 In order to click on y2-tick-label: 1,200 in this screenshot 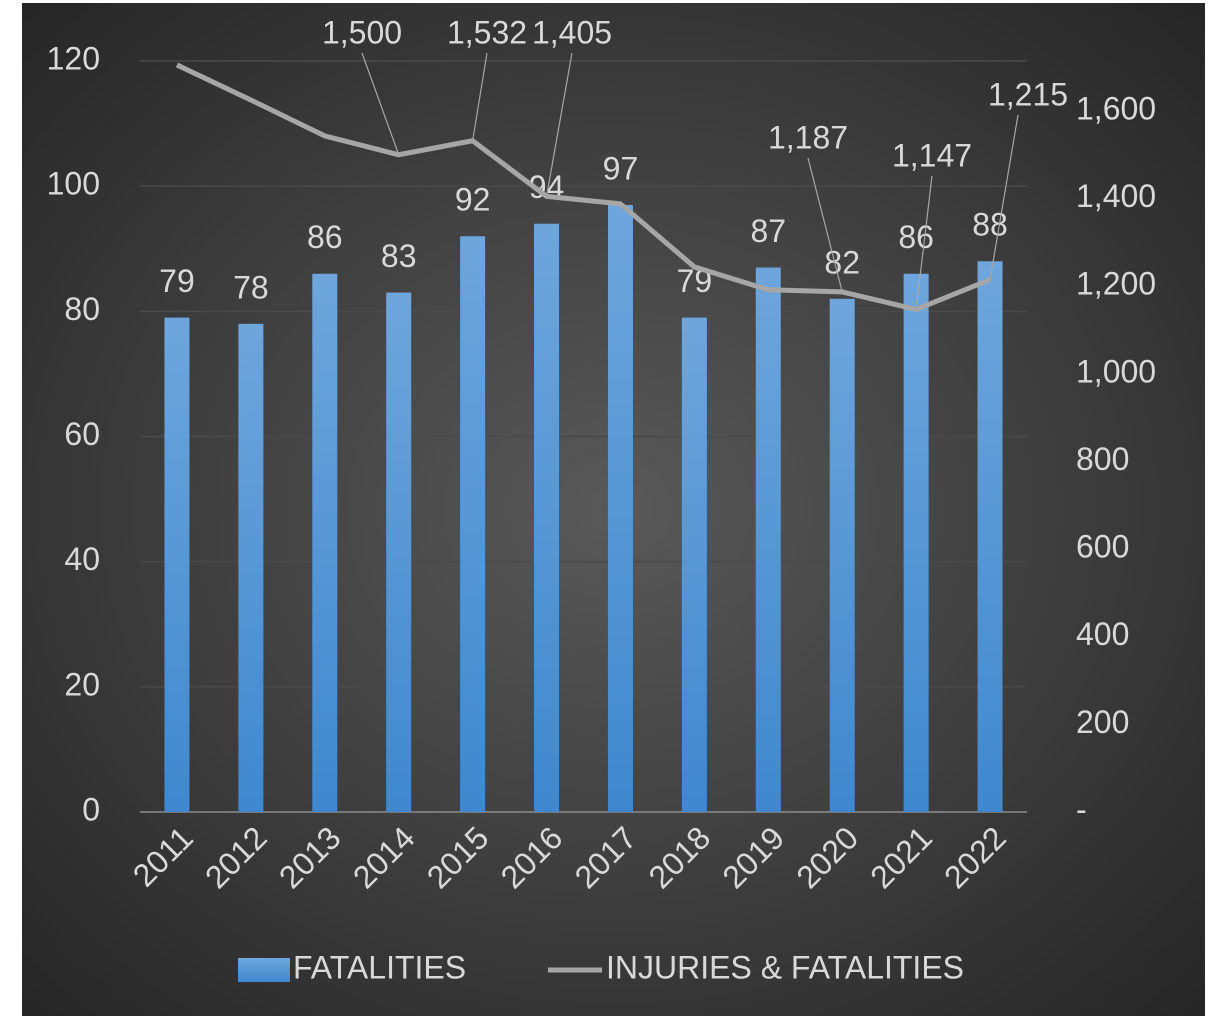, I will do `click(1116, 284)`.